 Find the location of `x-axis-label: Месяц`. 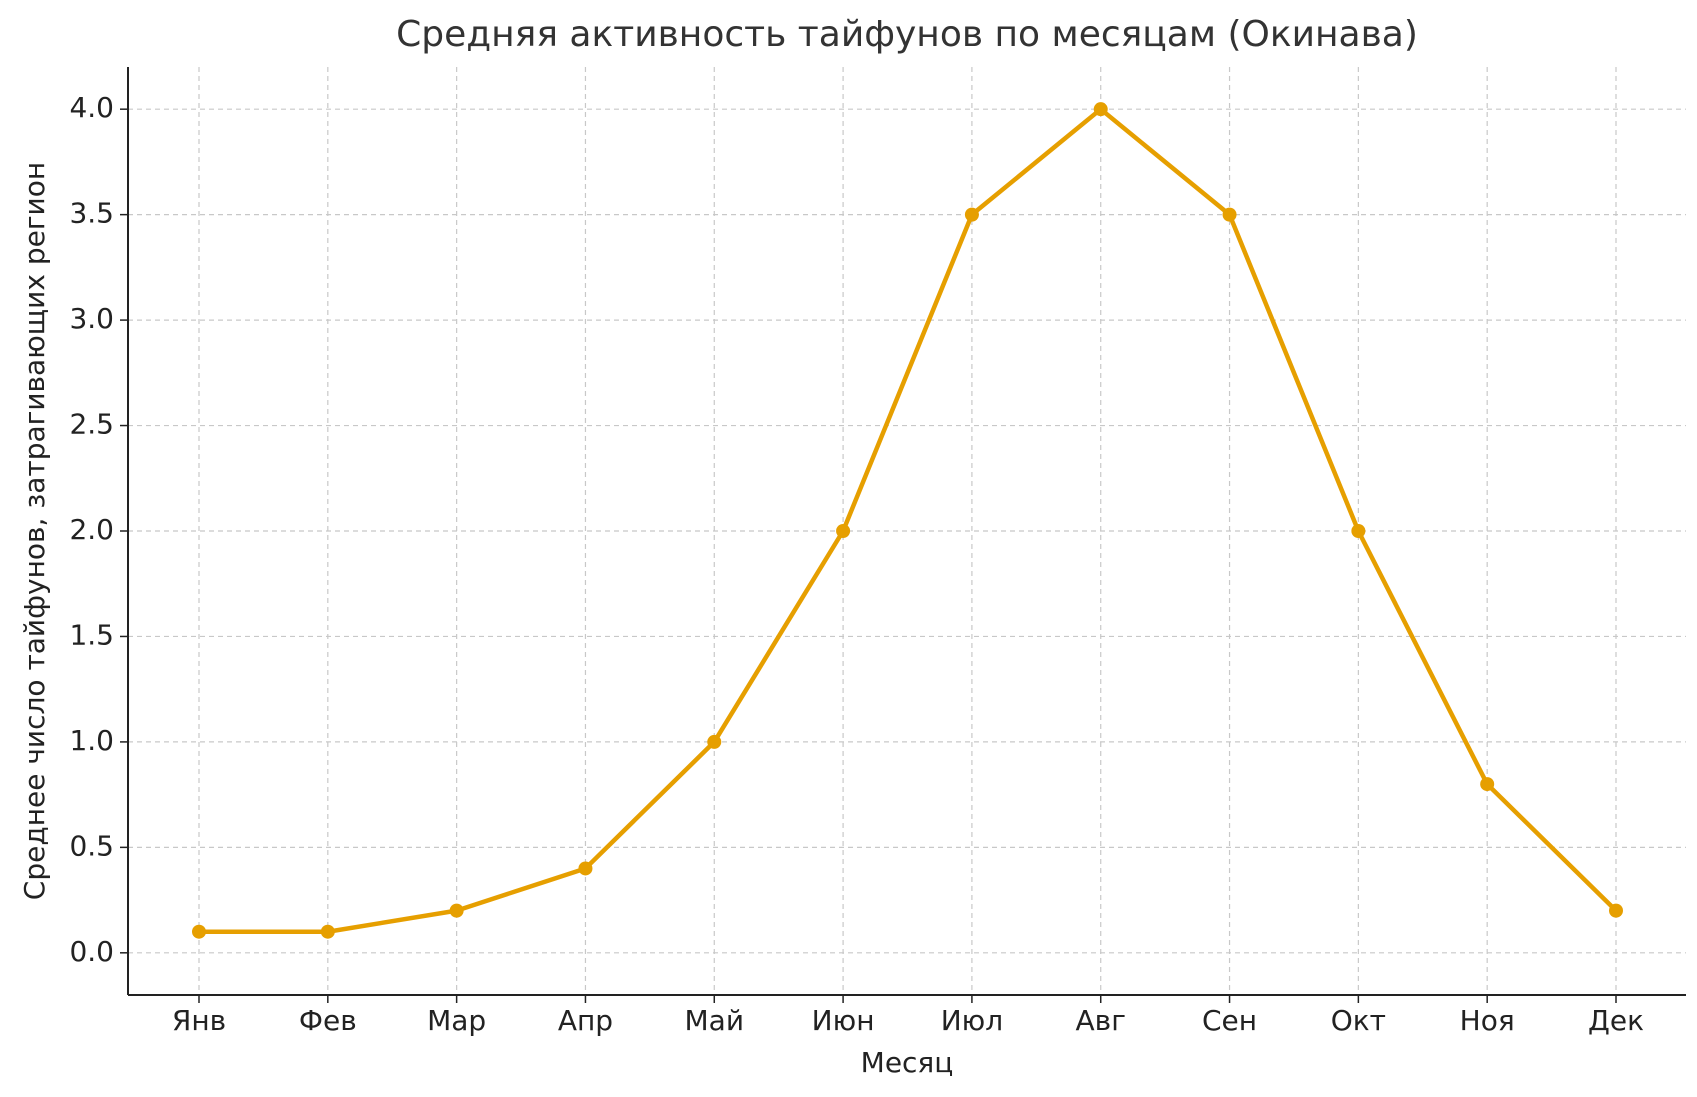

x-axis-label: Месяц is located at coordinates (907, 1062).